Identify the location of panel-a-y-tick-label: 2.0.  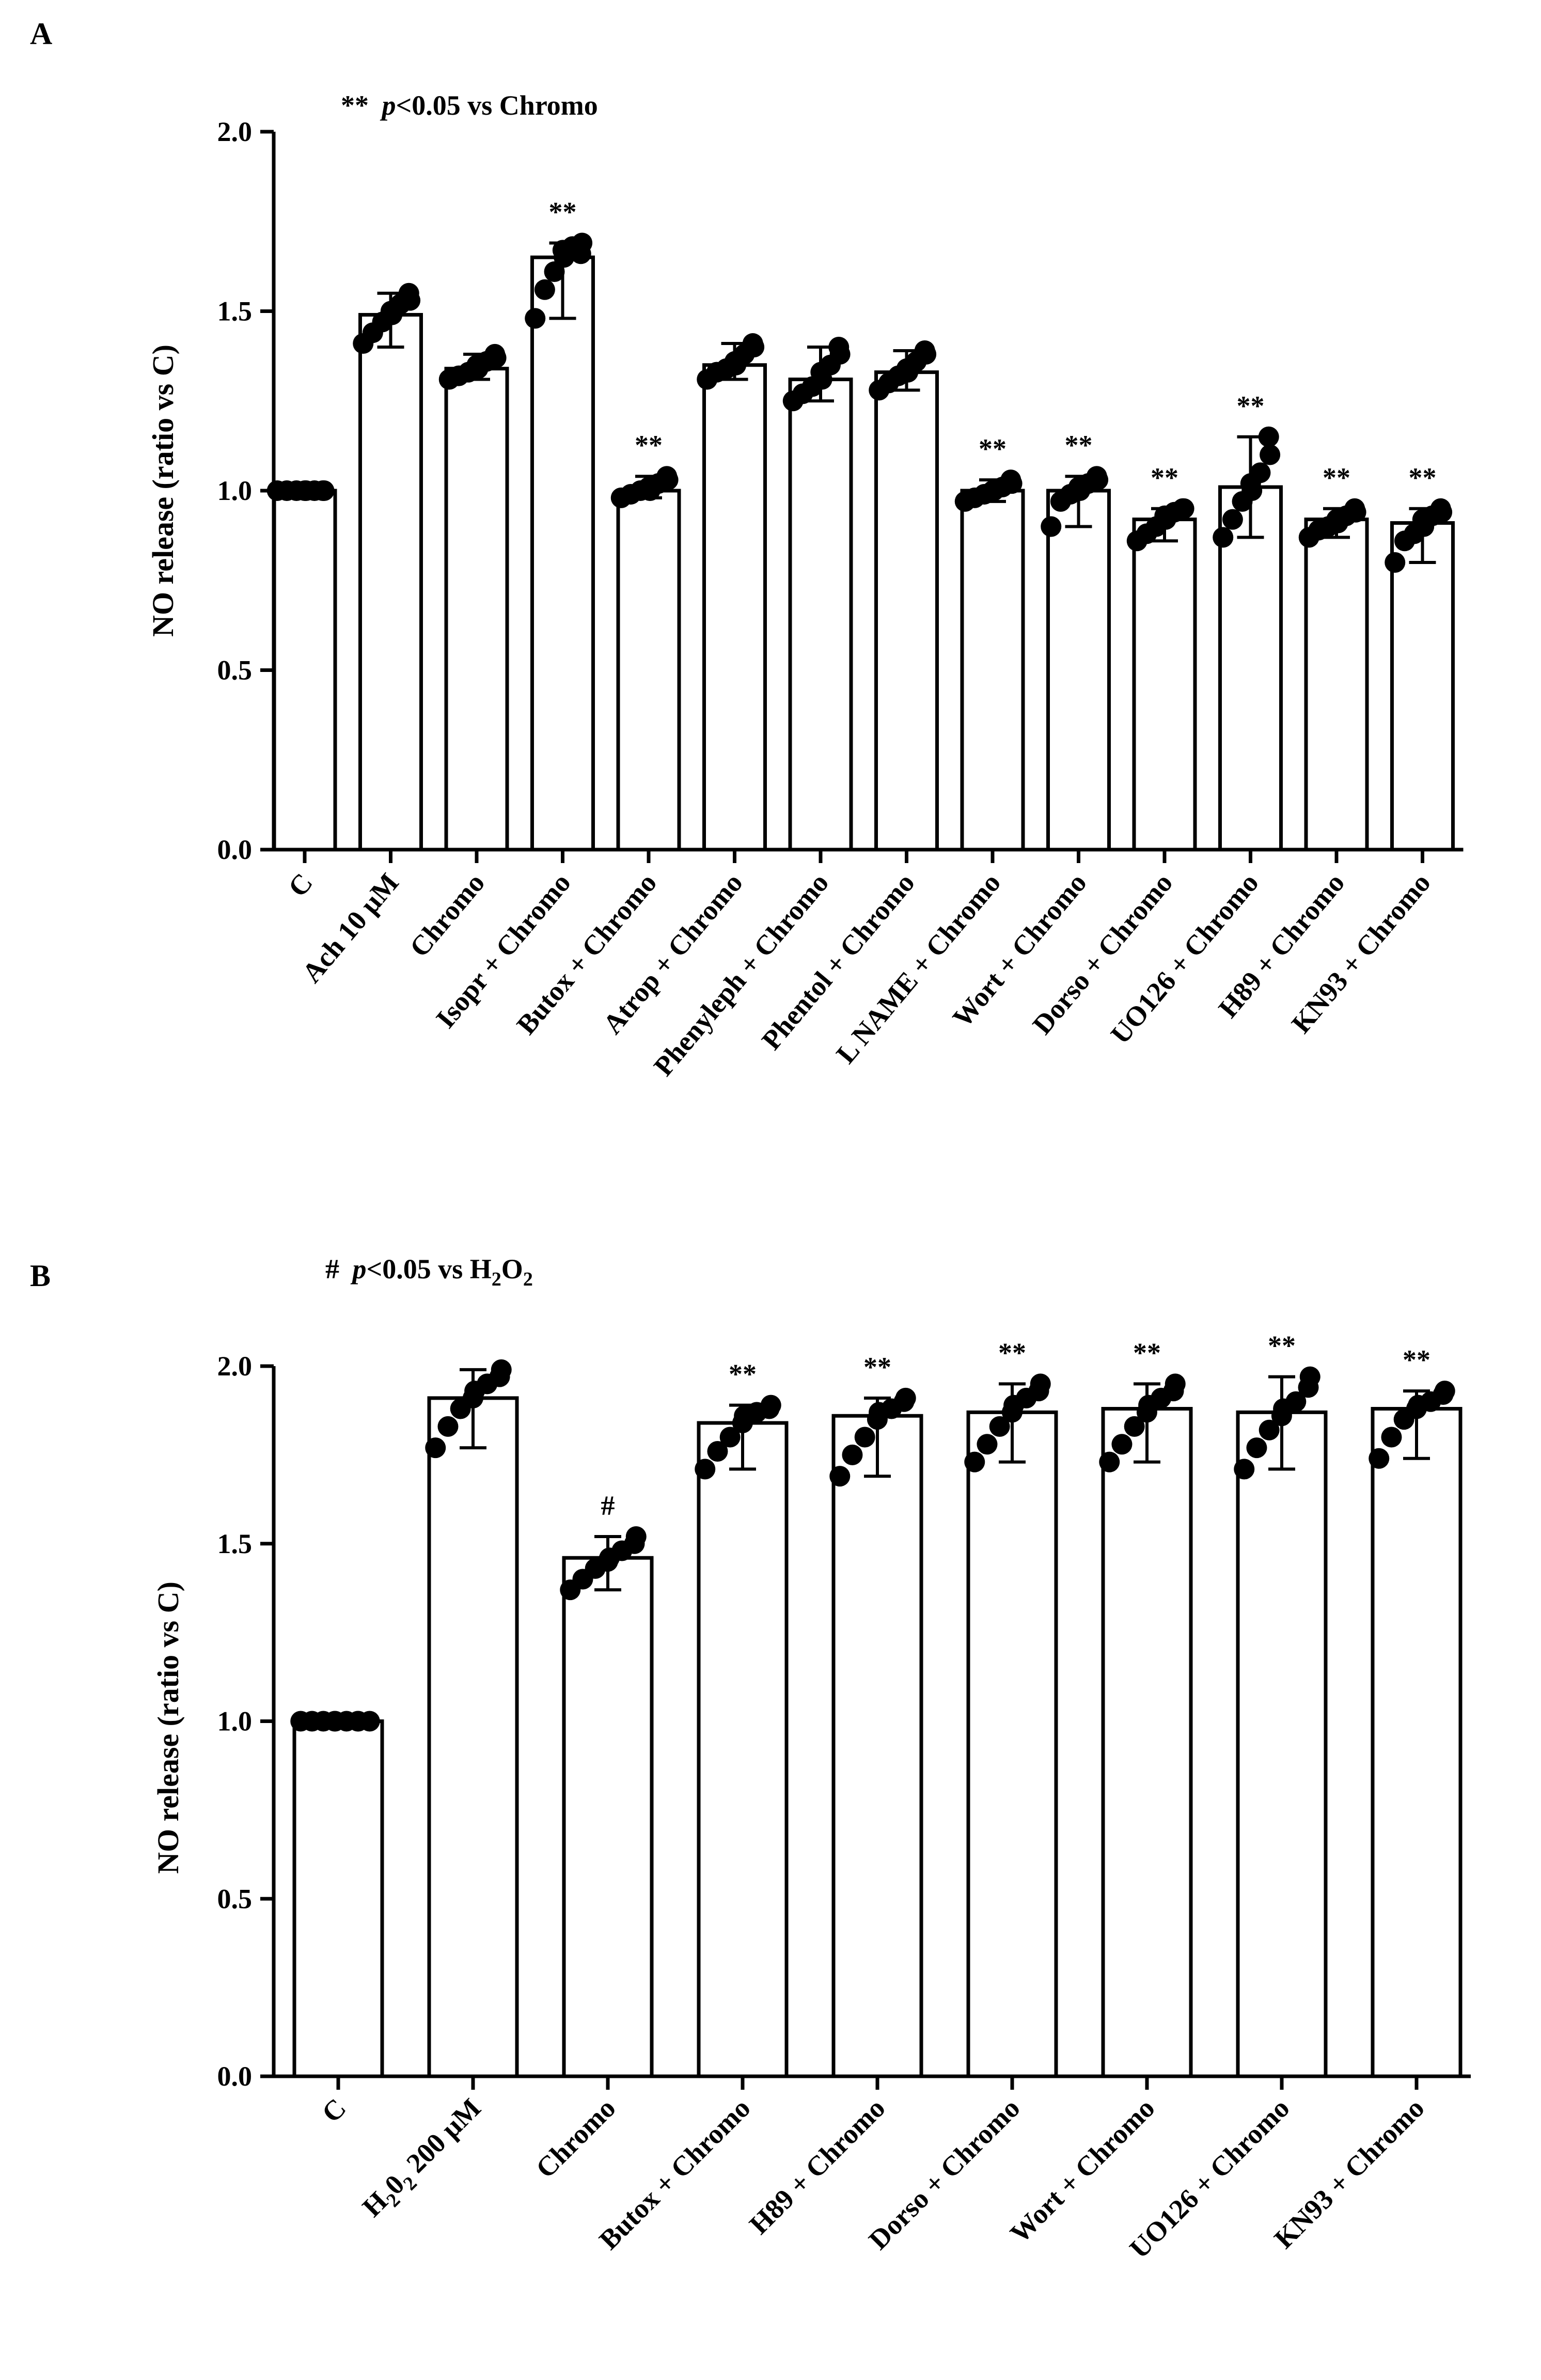
(235, 131).